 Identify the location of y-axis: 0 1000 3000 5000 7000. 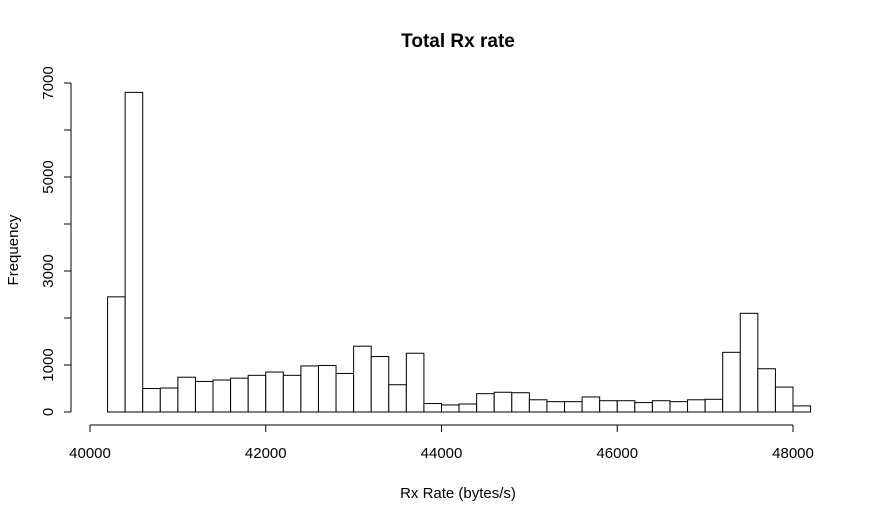
(56, 241).